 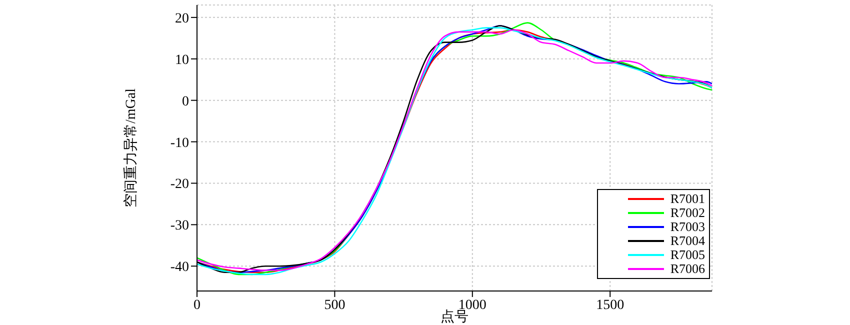 I want to click on y-tick-label: 20, so click(x=182, y=18).